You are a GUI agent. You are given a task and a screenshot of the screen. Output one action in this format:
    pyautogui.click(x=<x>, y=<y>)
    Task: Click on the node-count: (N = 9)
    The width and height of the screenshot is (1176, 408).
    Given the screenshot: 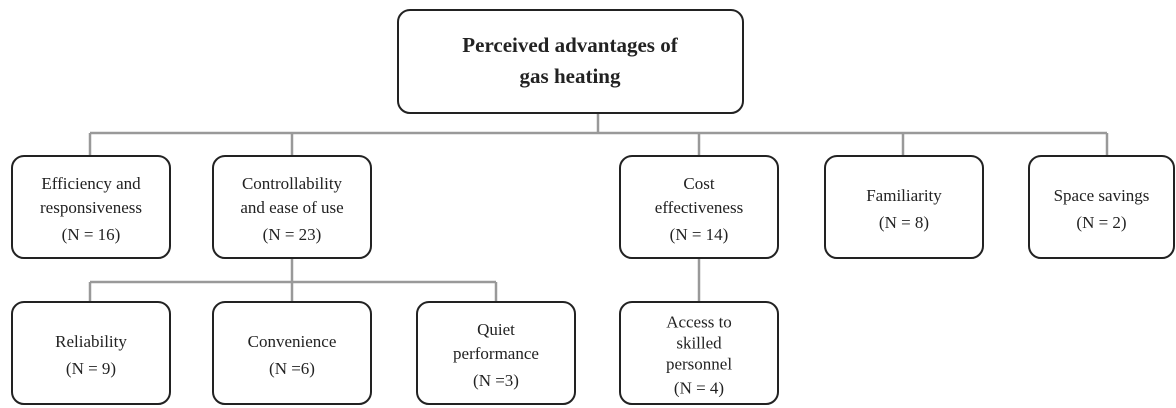 What is the action you would take?
    pyautogui.click(x=91, y=368)
    